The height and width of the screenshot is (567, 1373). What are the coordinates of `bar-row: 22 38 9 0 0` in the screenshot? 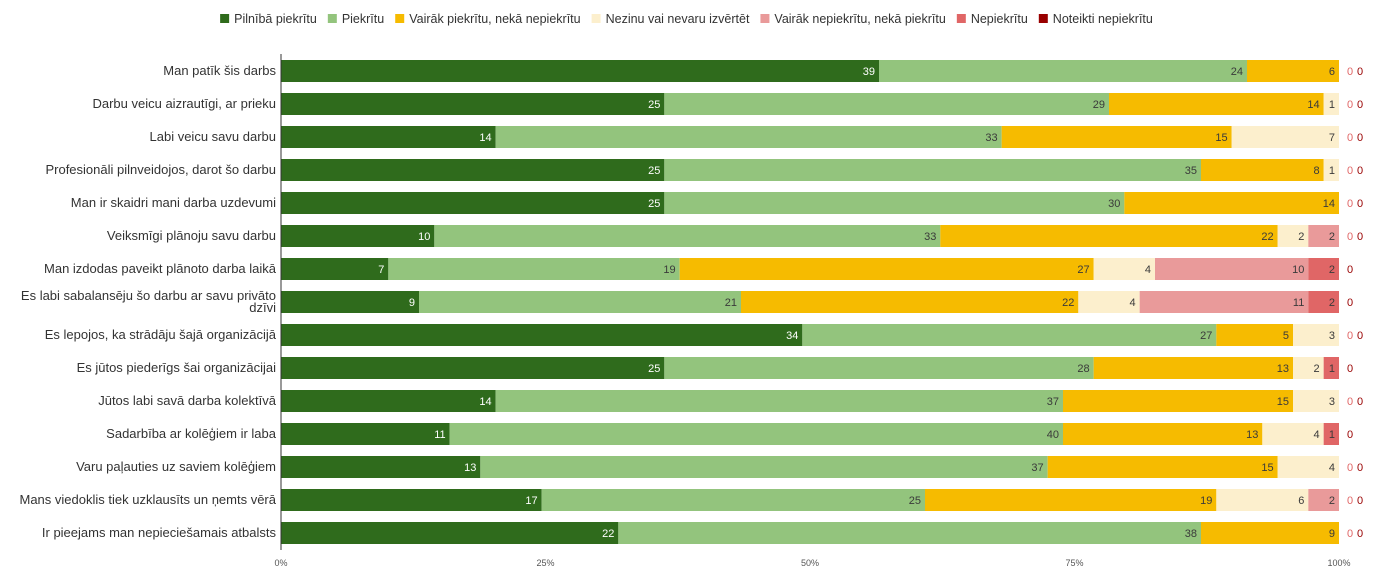 It's located at (822, 533).